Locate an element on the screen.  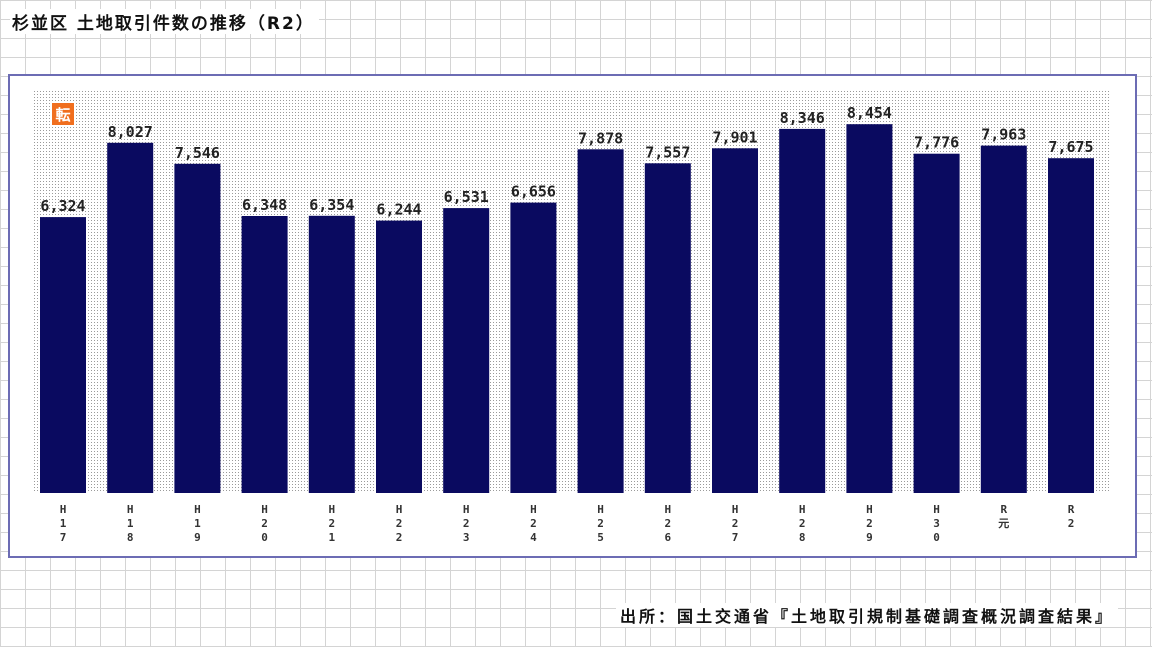
tick-label-H28-1: 2 is located at coordinates (802, 523).